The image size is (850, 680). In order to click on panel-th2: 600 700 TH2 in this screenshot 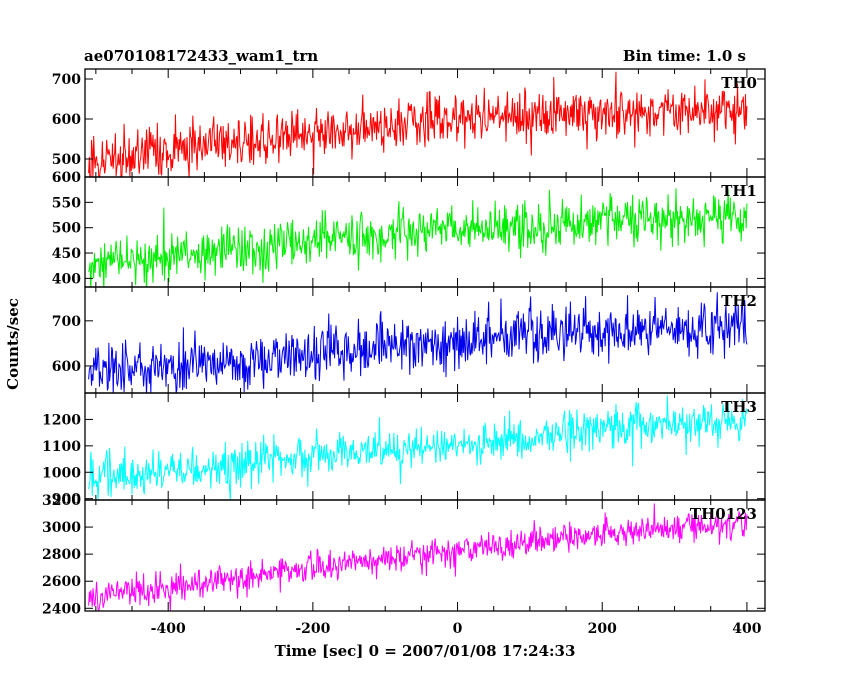, I will do `click(409, 340)`.